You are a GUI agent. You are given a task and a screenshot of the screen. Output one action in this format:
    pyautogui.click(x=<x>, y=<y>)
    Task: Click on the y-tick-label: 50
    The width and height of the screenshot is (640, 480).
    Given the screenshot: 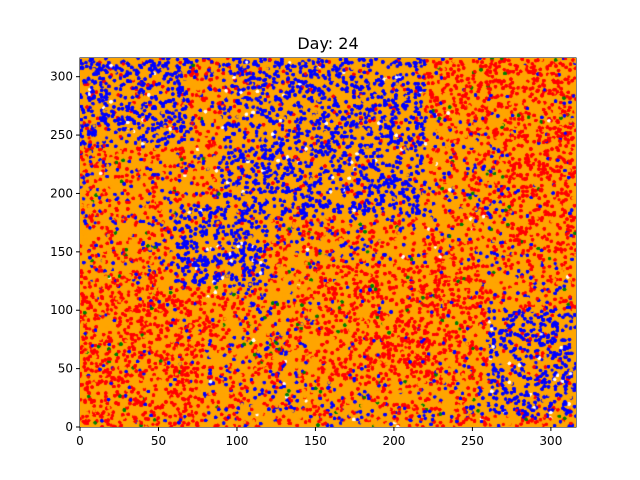 What is the action you would take?
    pyautogui.click(x=65, y=369)
    